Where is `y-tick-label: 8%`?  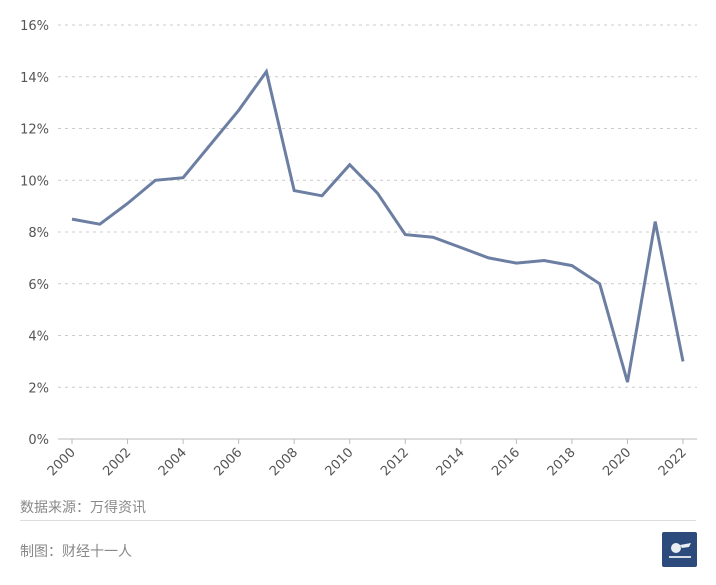
y-tick-label: 8% is located at coordinates (38, 233).